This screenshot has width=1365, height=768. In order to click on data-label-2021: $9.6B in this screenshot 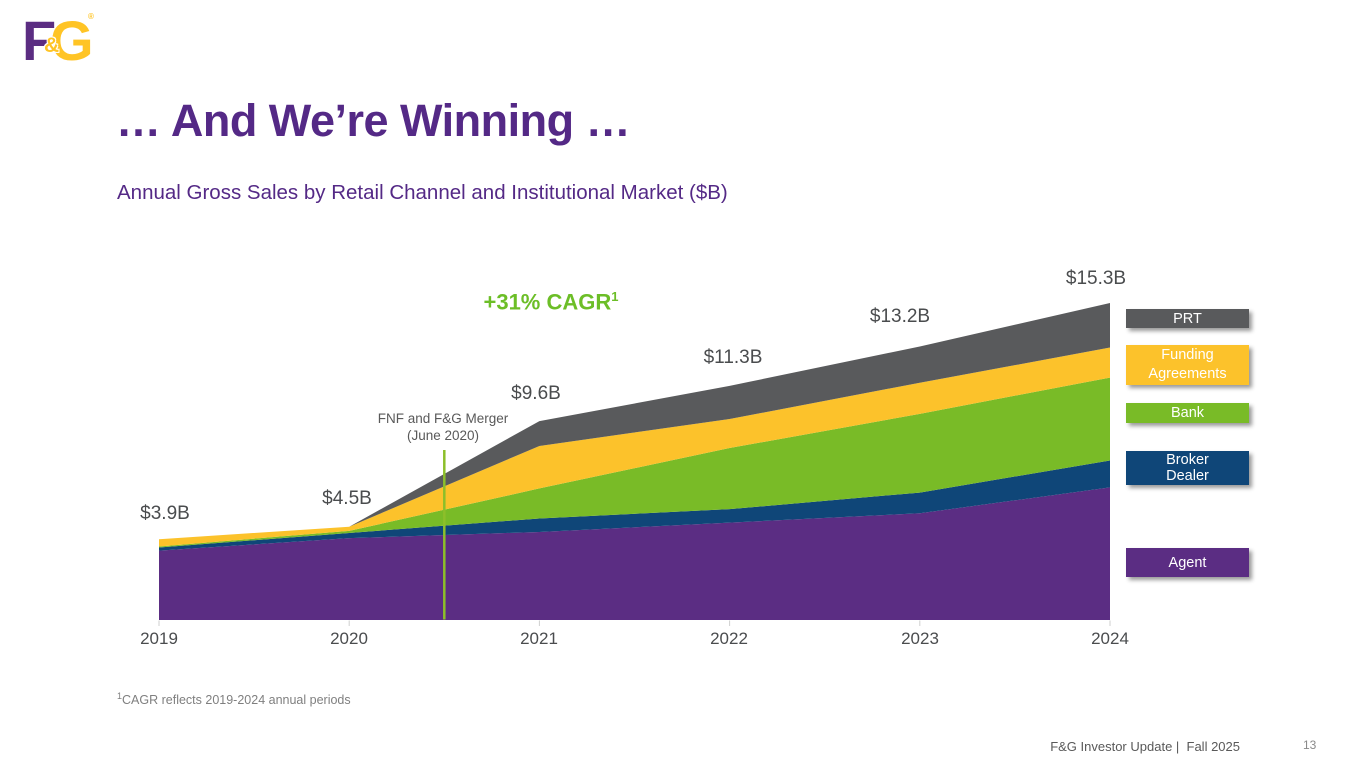, I will do `click(536, 393)`.